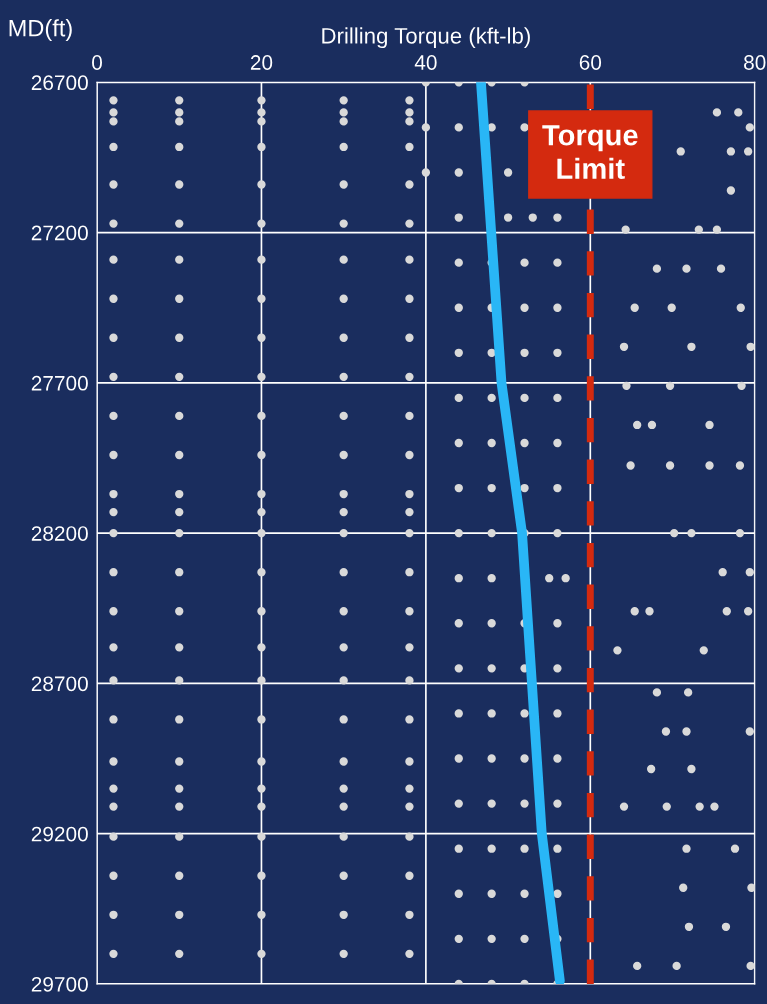 Image resolution: width=767 pixels, height=1004 pixels. I want to click on x-axis-title: Drilling Torque (kft-lb), so click(426, 38).